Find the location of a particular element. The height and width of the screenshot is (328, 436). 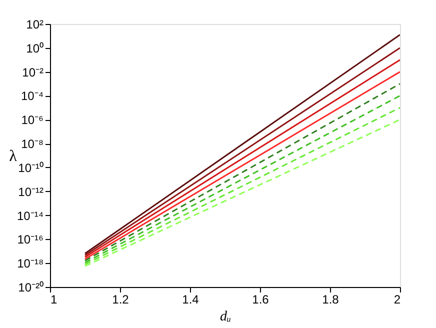

y-axis-title: λ is located at coordinates (13, 156).